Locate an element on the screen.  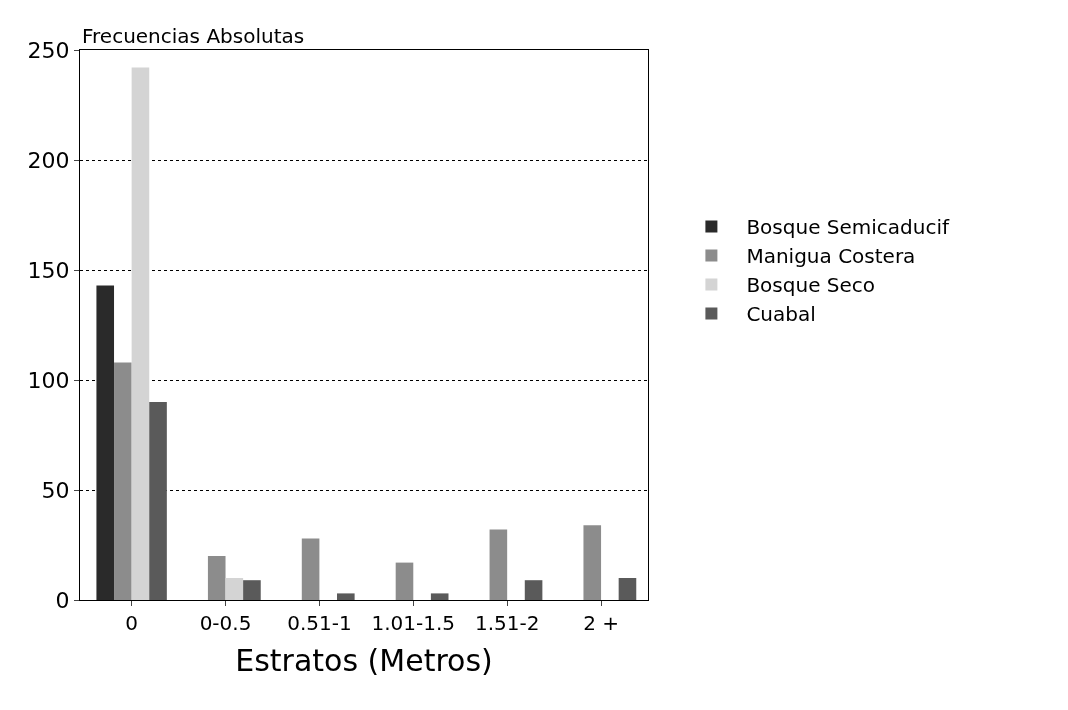
legend-label: Cuabal is located at coordinates (781, 314).